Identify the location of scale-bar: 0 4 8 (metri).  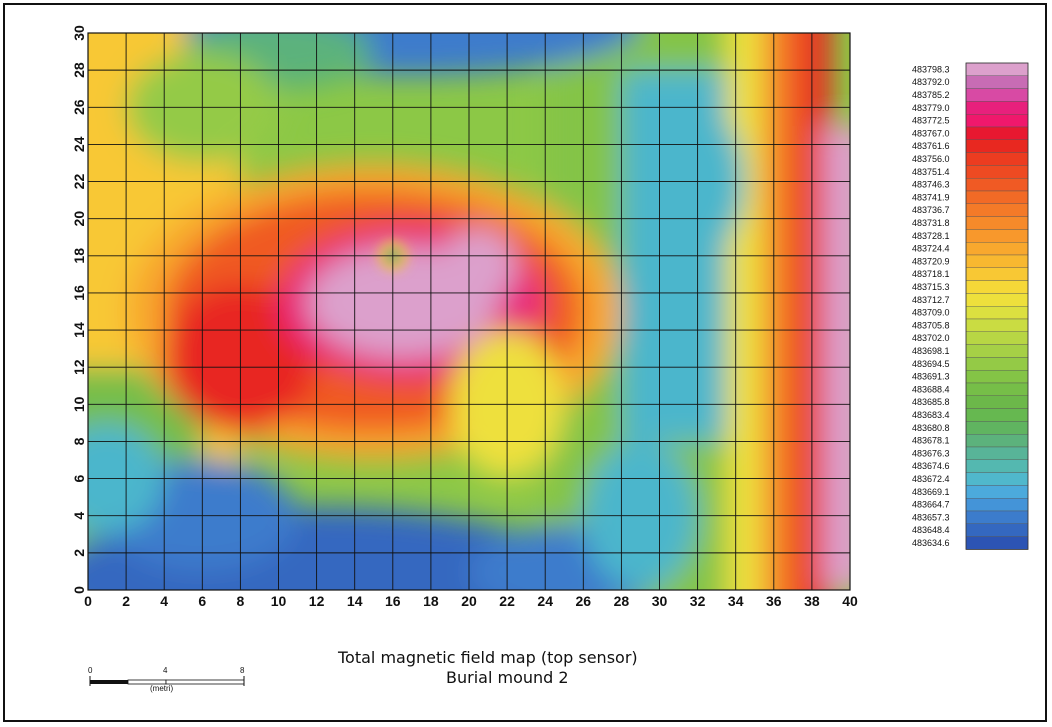
(168, 679).